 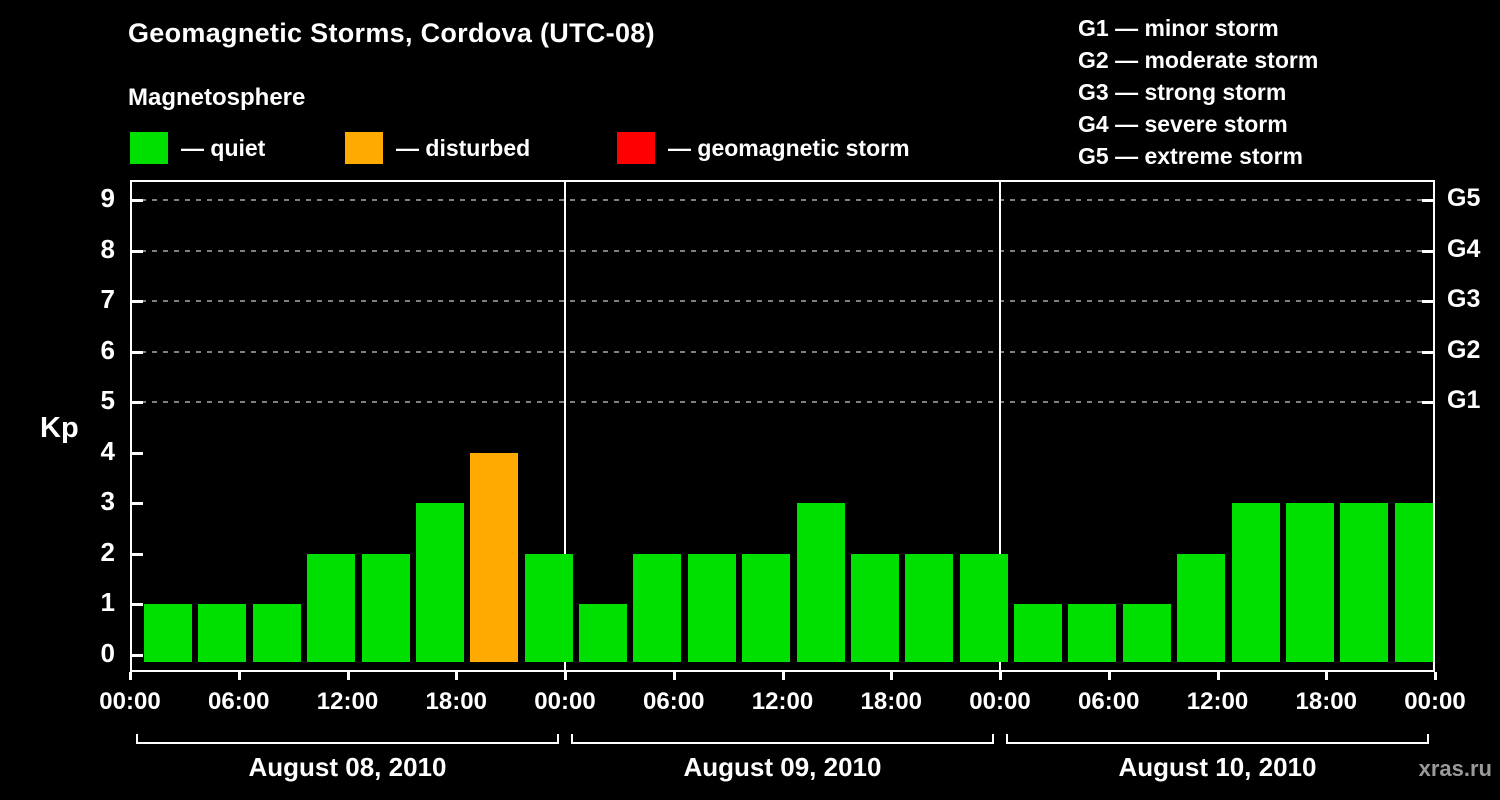 I want to click on storm-label: — geomagnetic storm, so click(x=789, y=147).